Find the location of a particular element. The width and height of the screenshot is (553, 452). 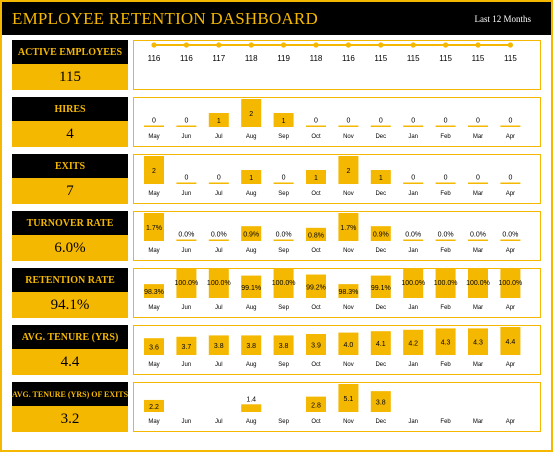

data-label: 3.6 is located at coordinates (154, 348).